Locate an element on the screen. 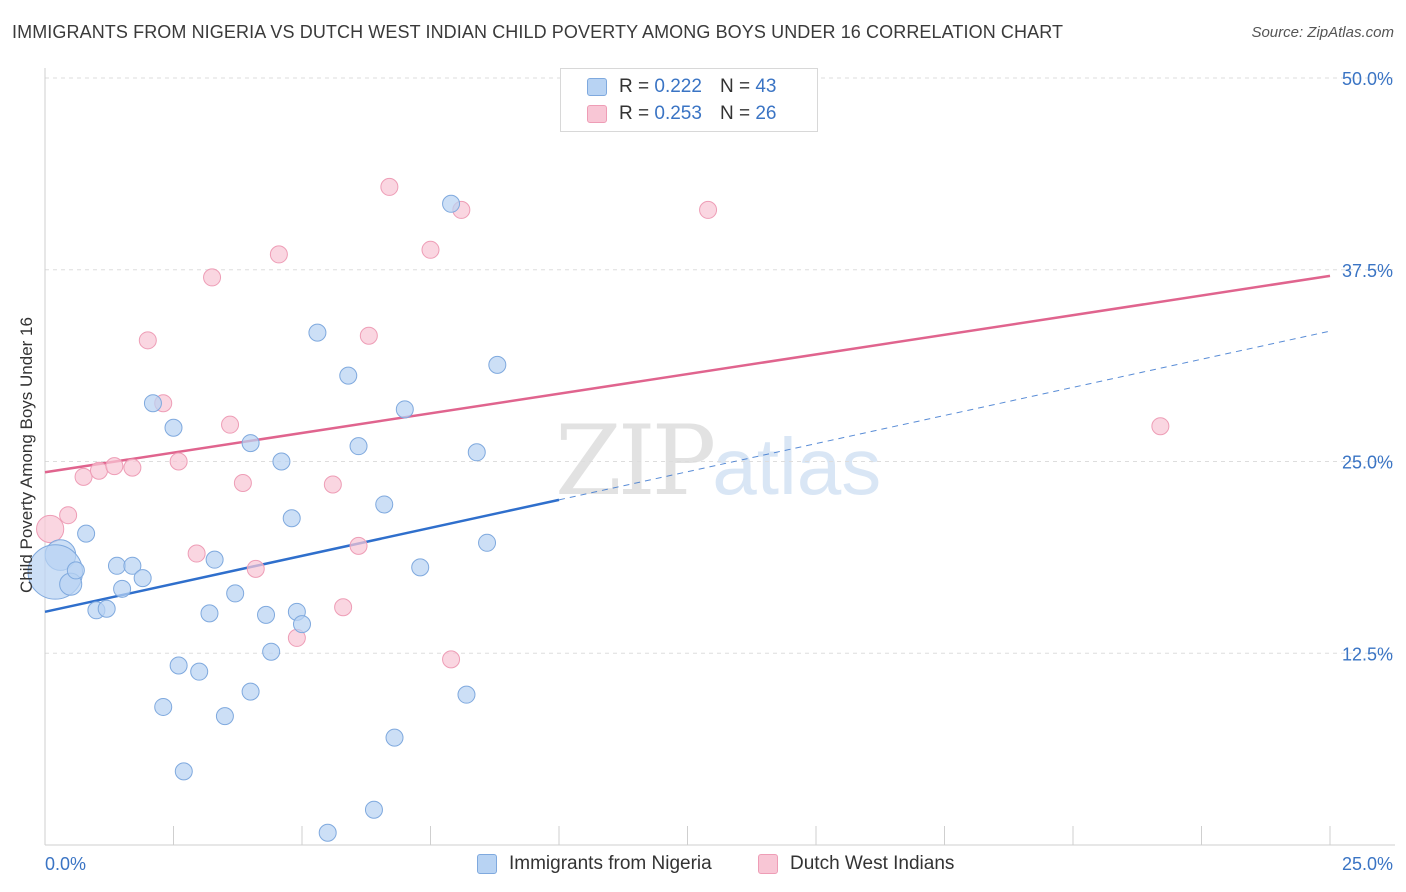 The height and width of the screenshot is (892, 1406). legend-row-nigeria: R = 0.222 N = 43 is located at coordinates (681, 87).